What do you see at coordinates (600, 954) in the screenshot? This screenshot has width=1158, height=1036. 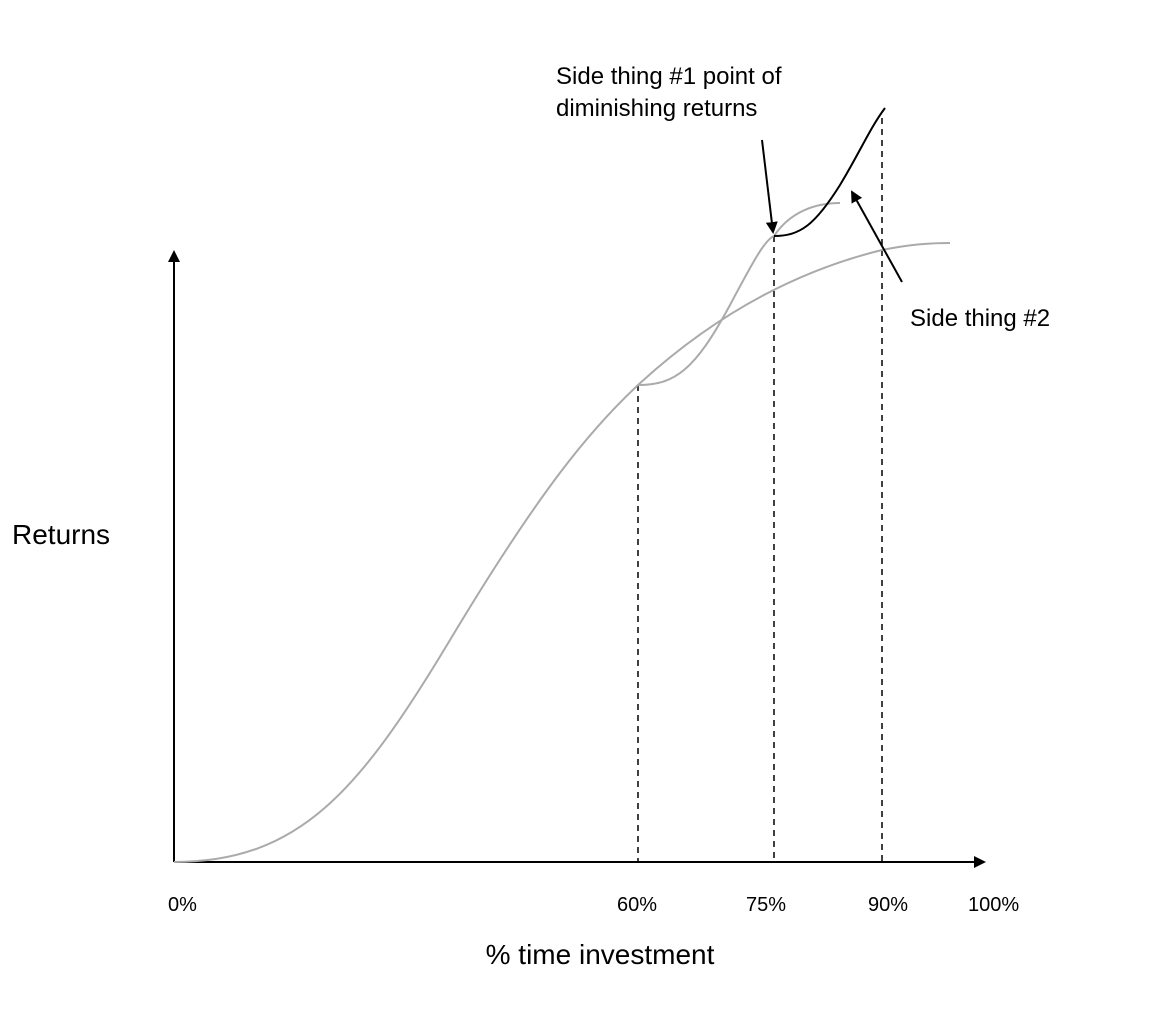 I see `x-axis-label: % time investment` at bounding box center [600, 954].